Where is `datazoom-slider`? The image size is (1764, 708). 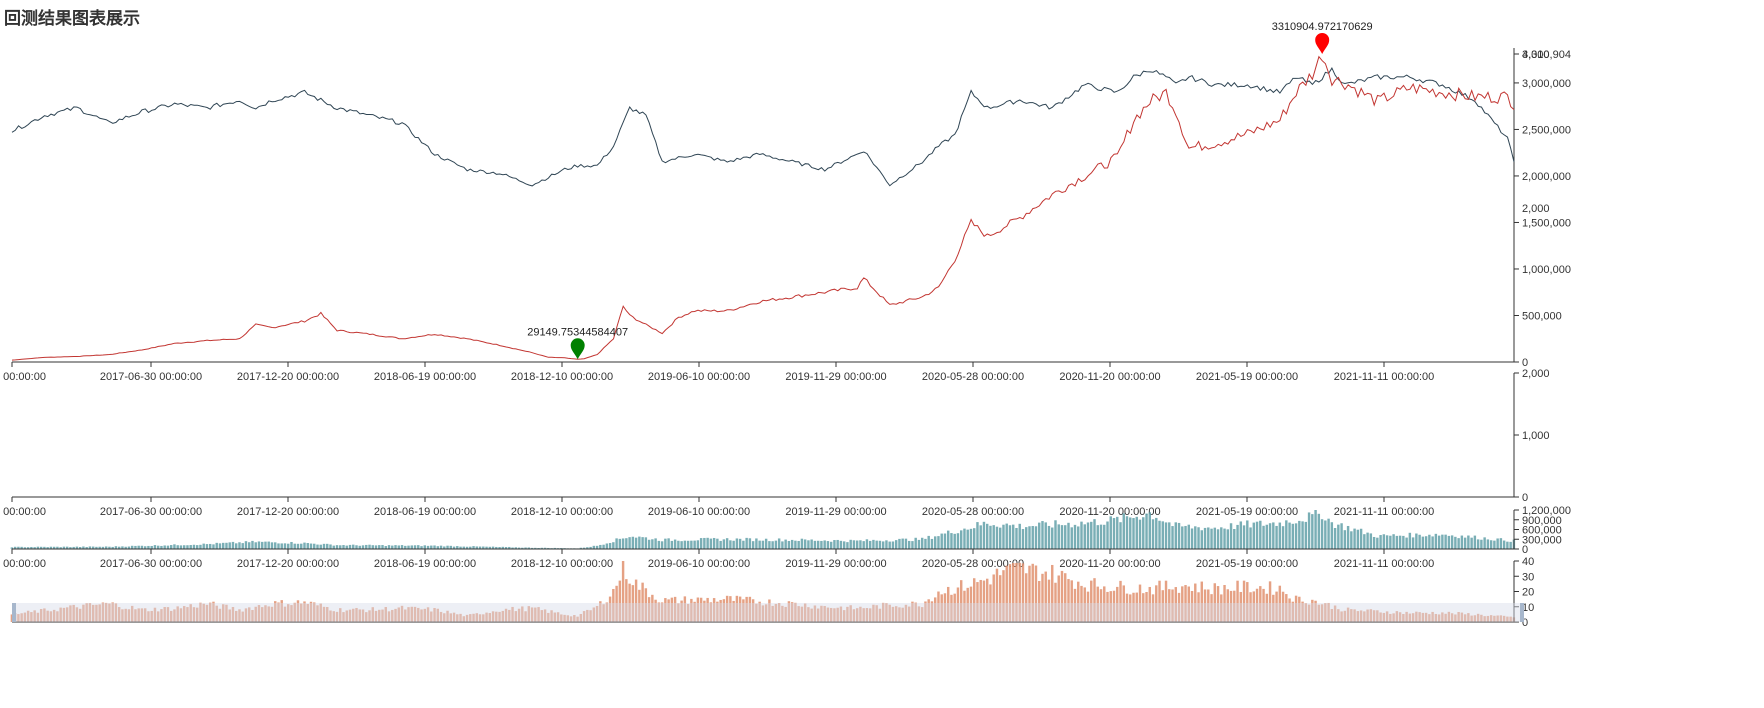
datazoom-slider is located at coordinates (768, 612).